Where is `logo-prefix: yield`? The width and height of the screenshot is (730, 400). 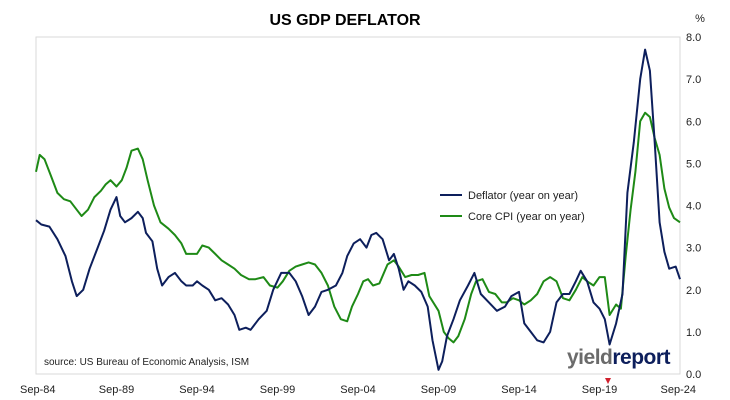 logo-prefix: yield is located at coordinates (589, 357).